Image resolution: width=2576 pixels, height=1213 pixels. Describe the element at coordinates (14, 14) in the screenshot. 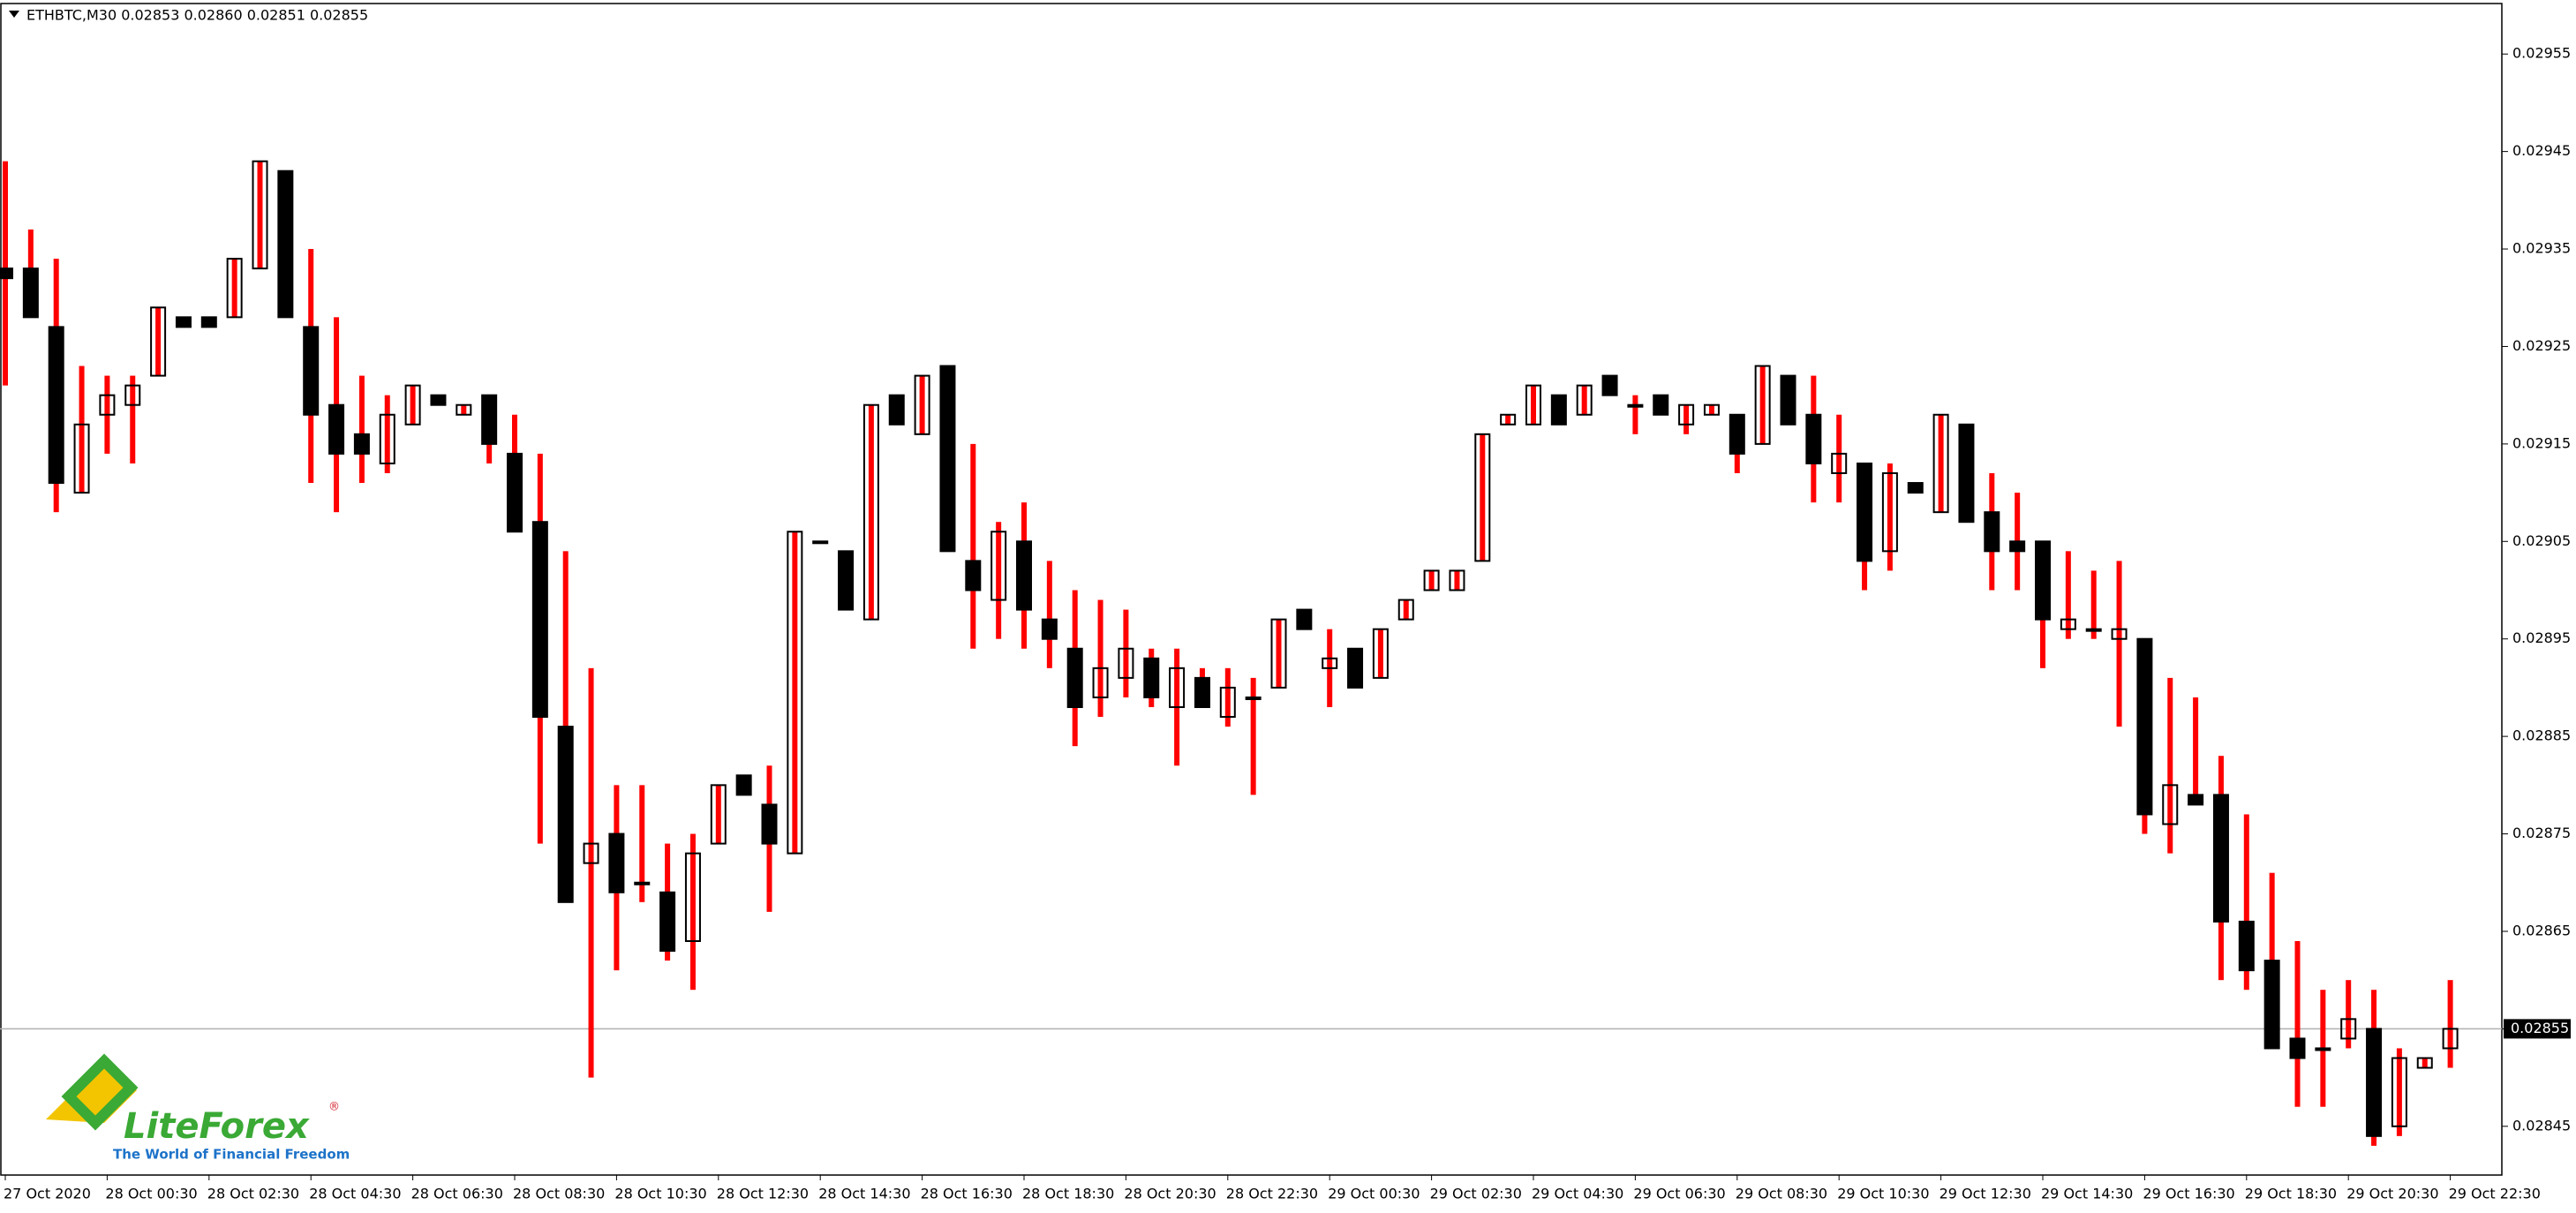

I see `menu-arrow` at that location.